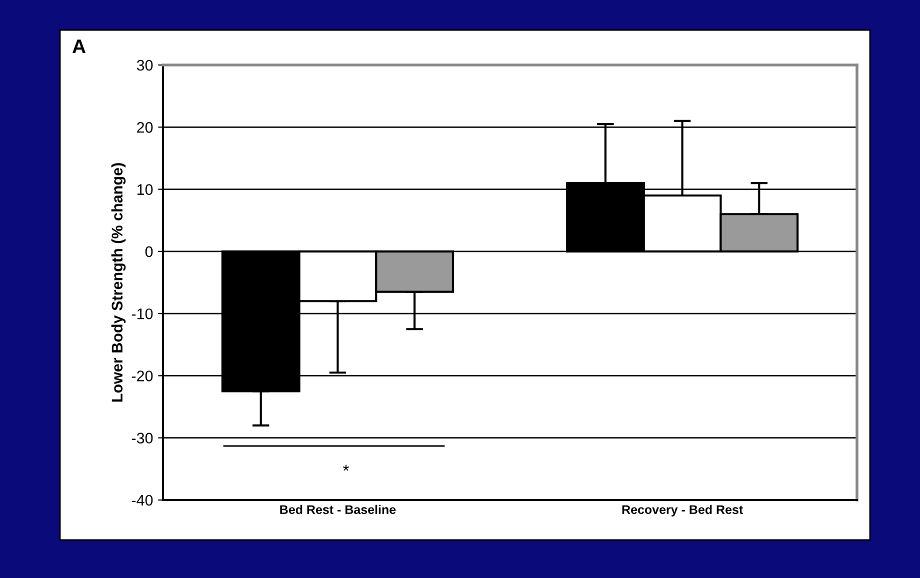  I want to click on y-tick-label: -20, so click(142, 376).